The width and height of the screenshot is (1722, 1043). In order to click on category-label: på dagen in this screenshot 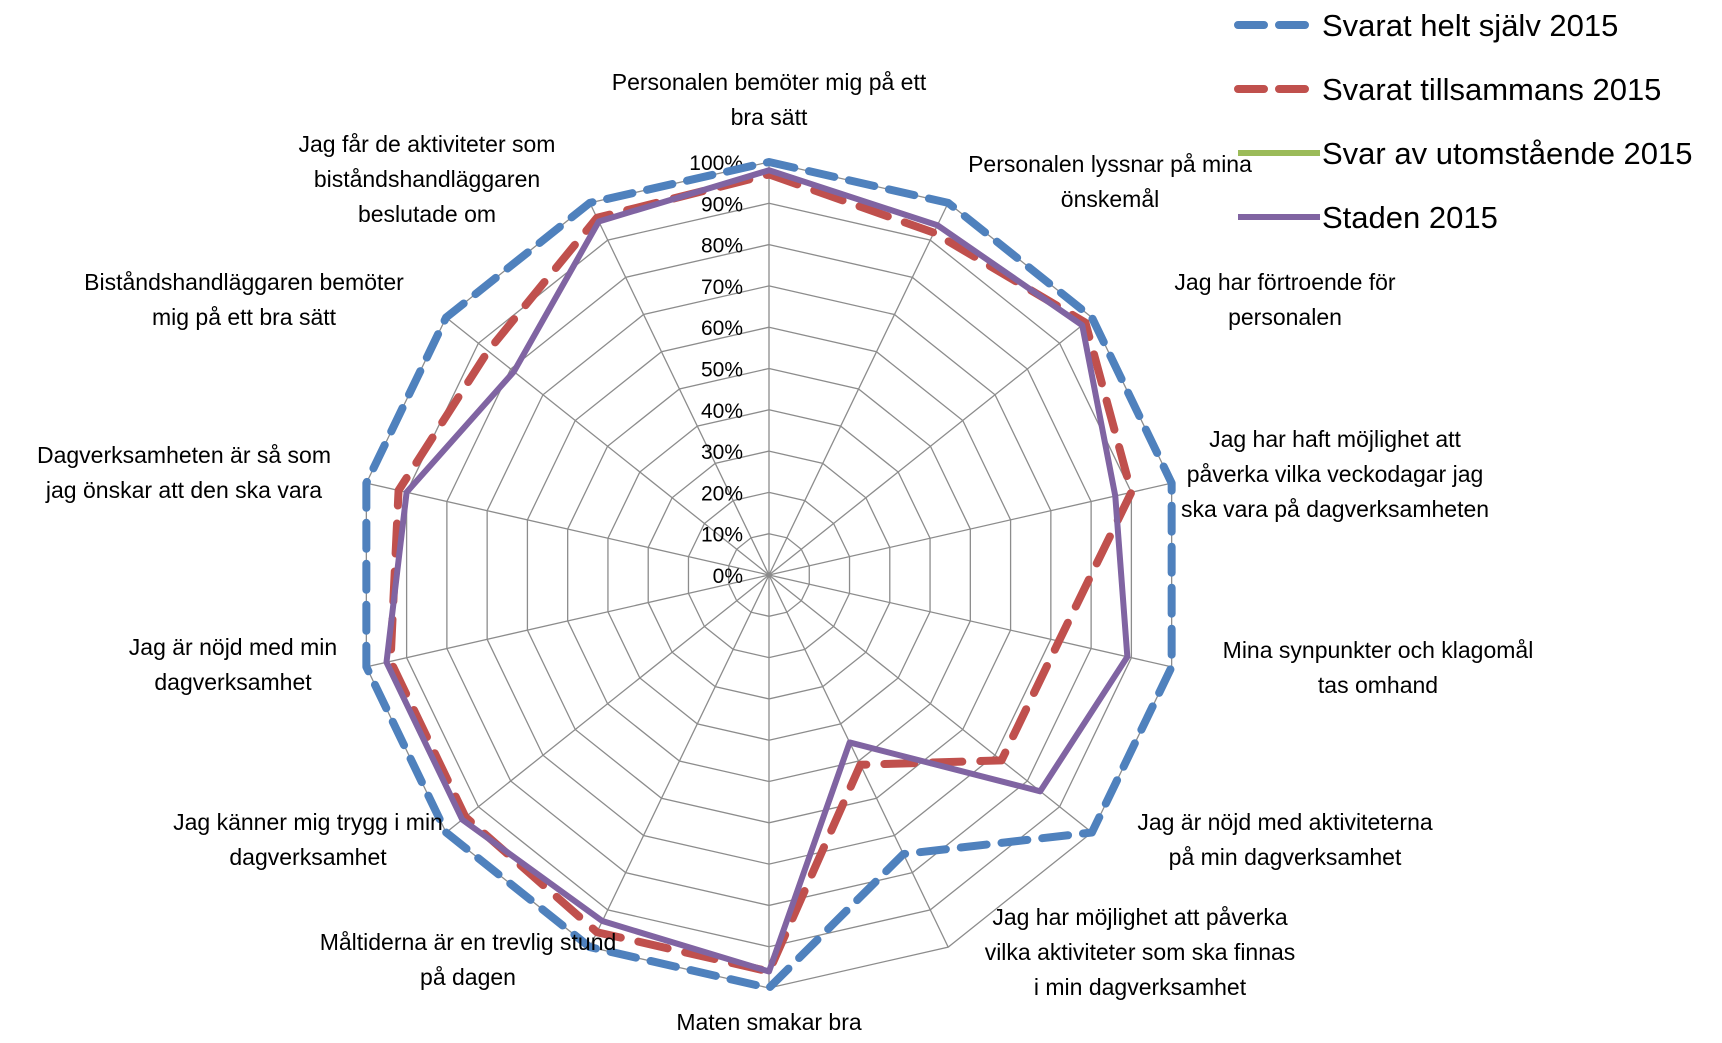, I will do `click(468, 977)`.